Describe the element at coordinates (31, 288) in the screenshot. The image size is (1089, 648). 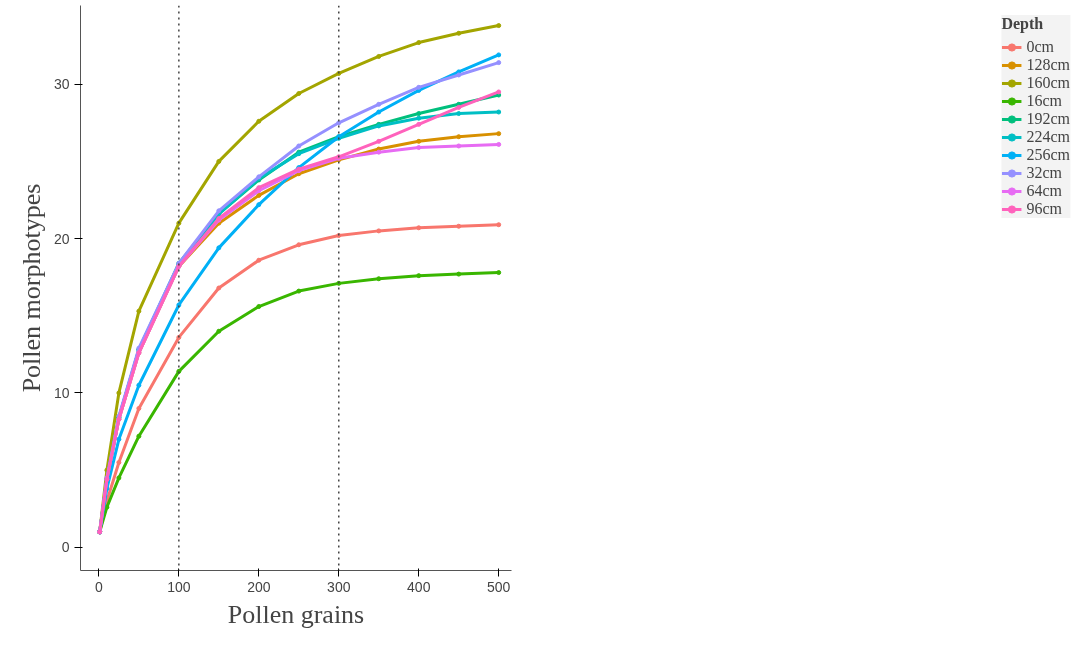
I see `y-axis-title: Pollen morphotypes` at that location.